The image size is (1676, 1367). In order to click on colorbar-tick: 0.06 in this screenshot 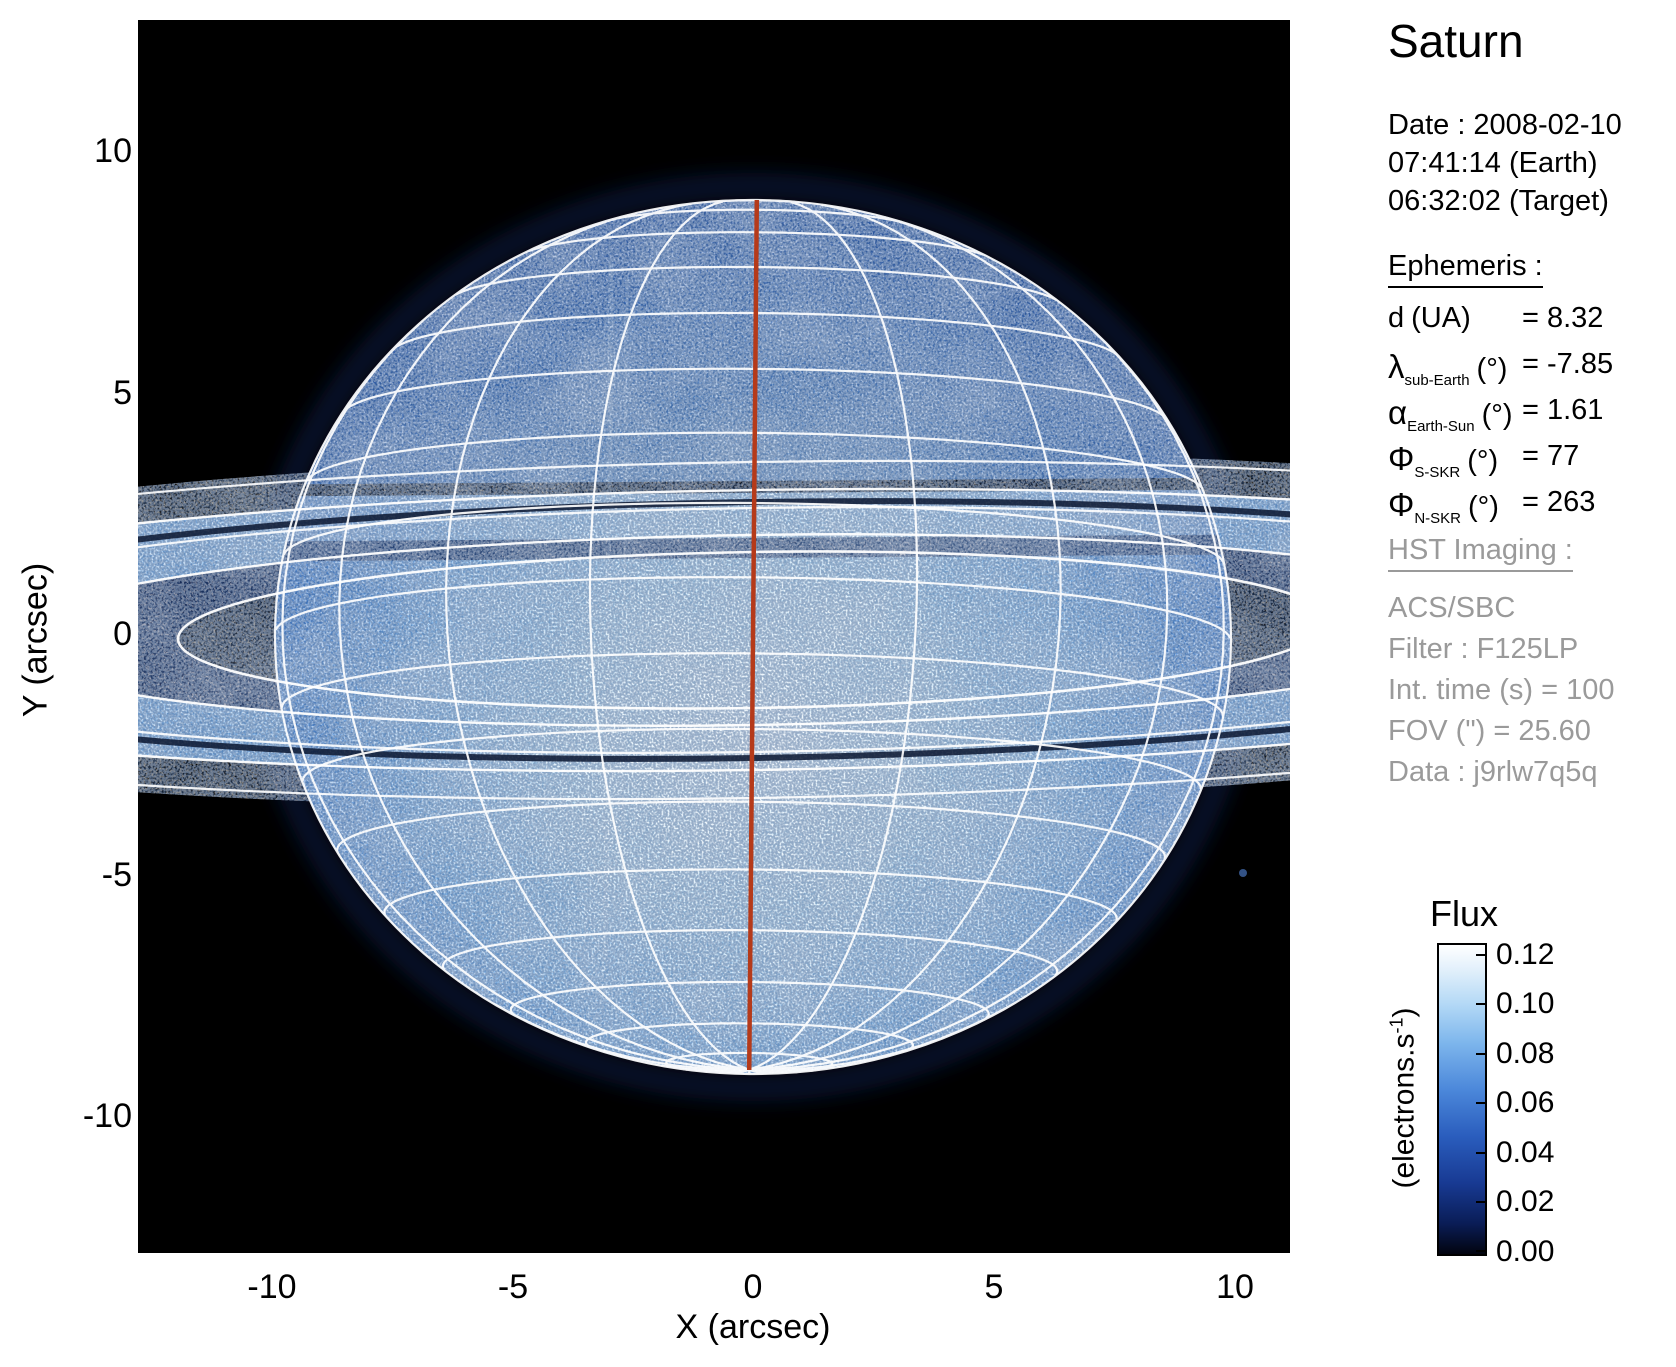, I will do `click(1525, 1102)`.